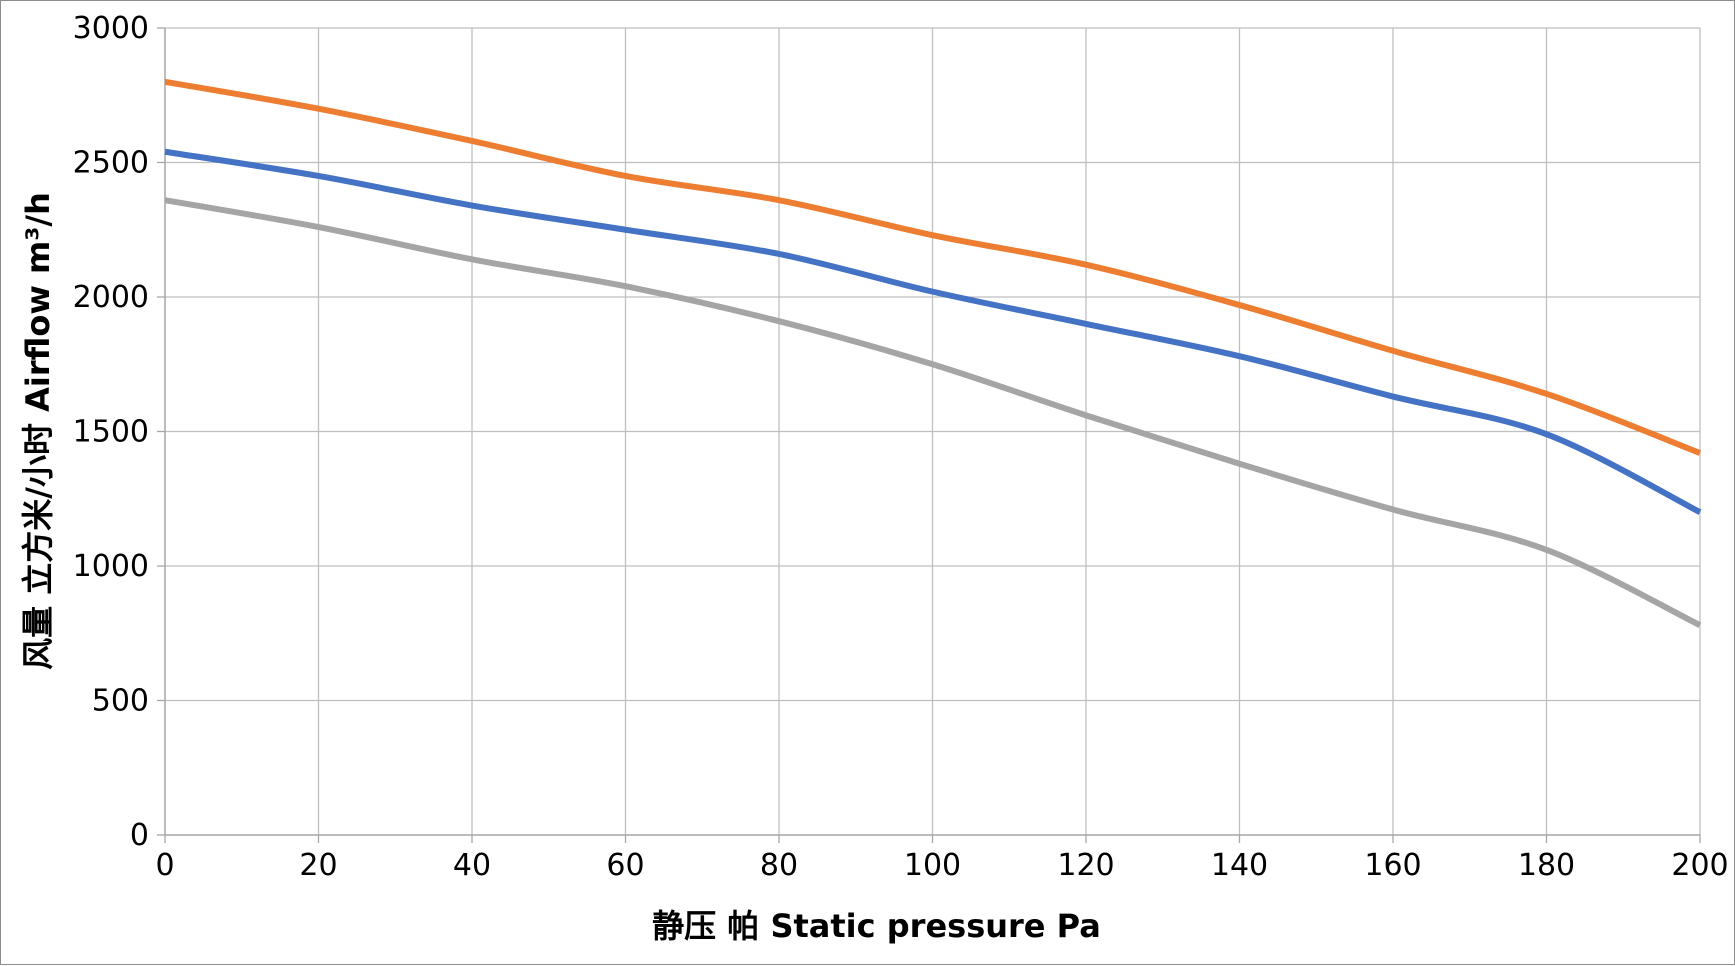  I want to click on x-tick-label: 120, so click(1085, 865).